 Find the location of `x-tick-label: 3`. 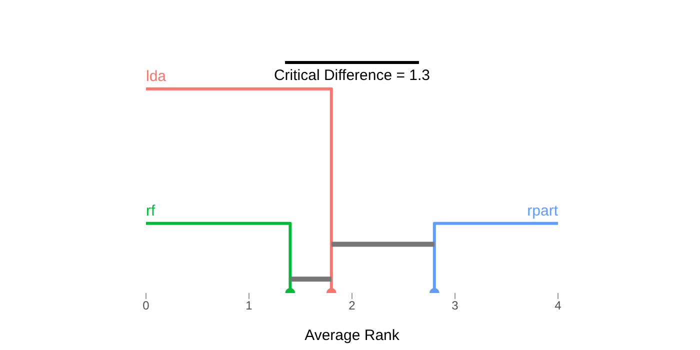

x-tick-label: 3 is located at coordinates (455, 305).